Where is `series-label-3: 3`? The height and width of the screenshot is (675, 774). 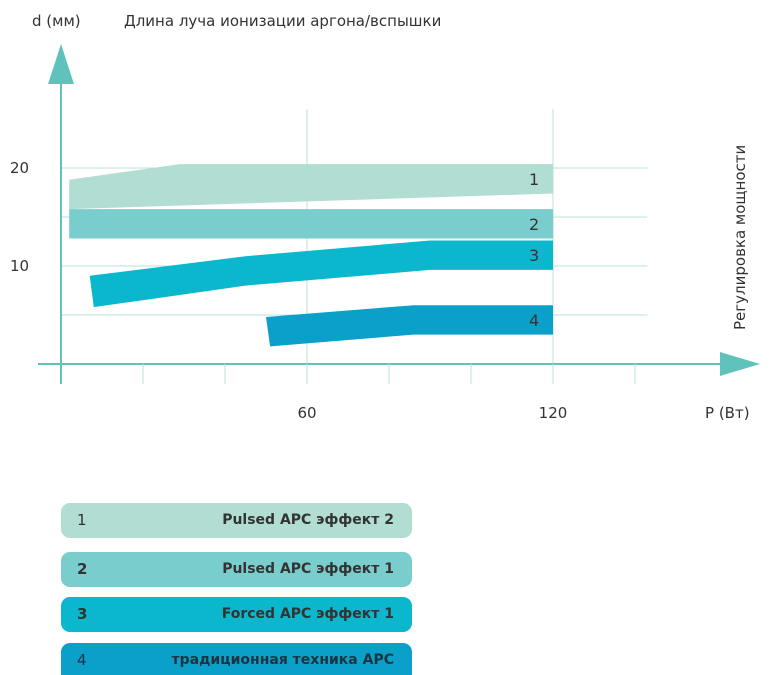 series-label-3: 3 is located at coordinates (534, 255).